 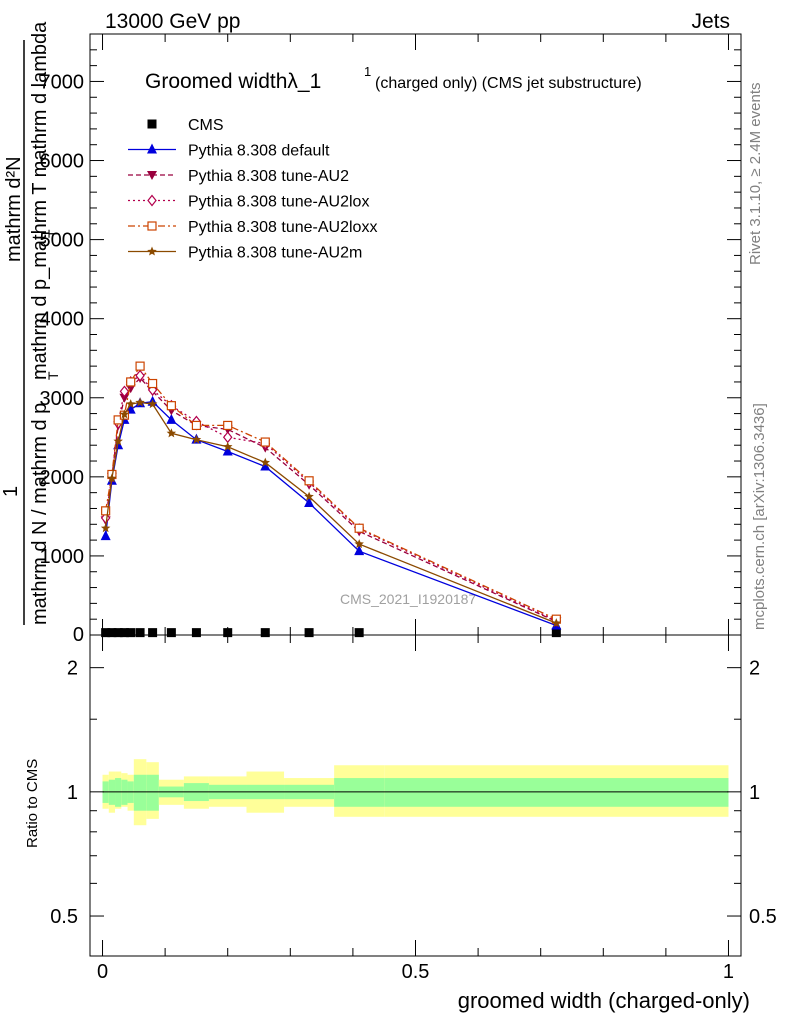 I want to click on legend-label: Pythia 8.308 default, so click(x=259, y=151).